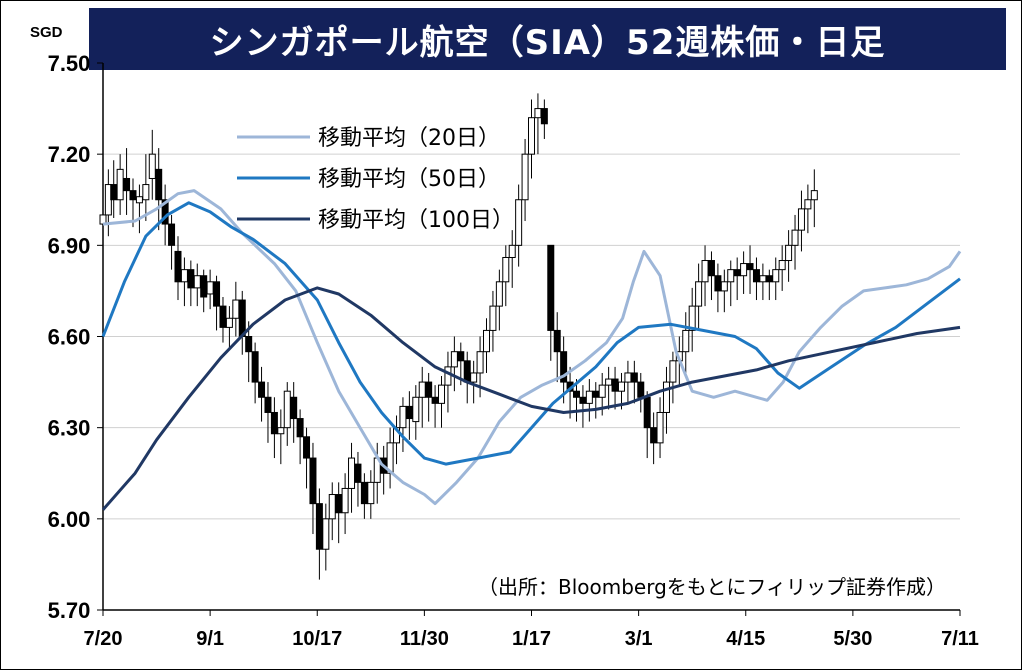 The height and width of the screenshot is (672, 1024). Describe the element at coordinates (69, 337) in the screenshot. I see `y-tick-label: 6.60` at that location.